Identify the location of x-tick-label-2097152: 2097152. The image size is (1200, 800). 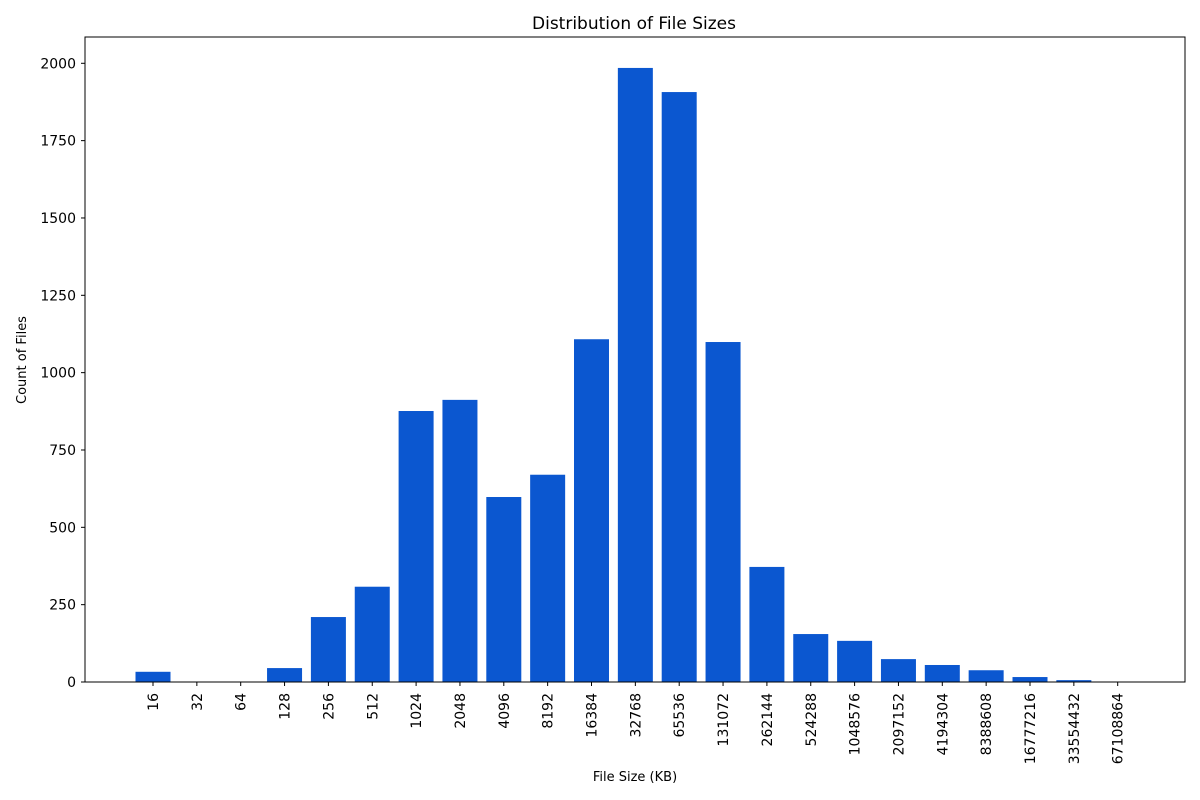
(899, 724).